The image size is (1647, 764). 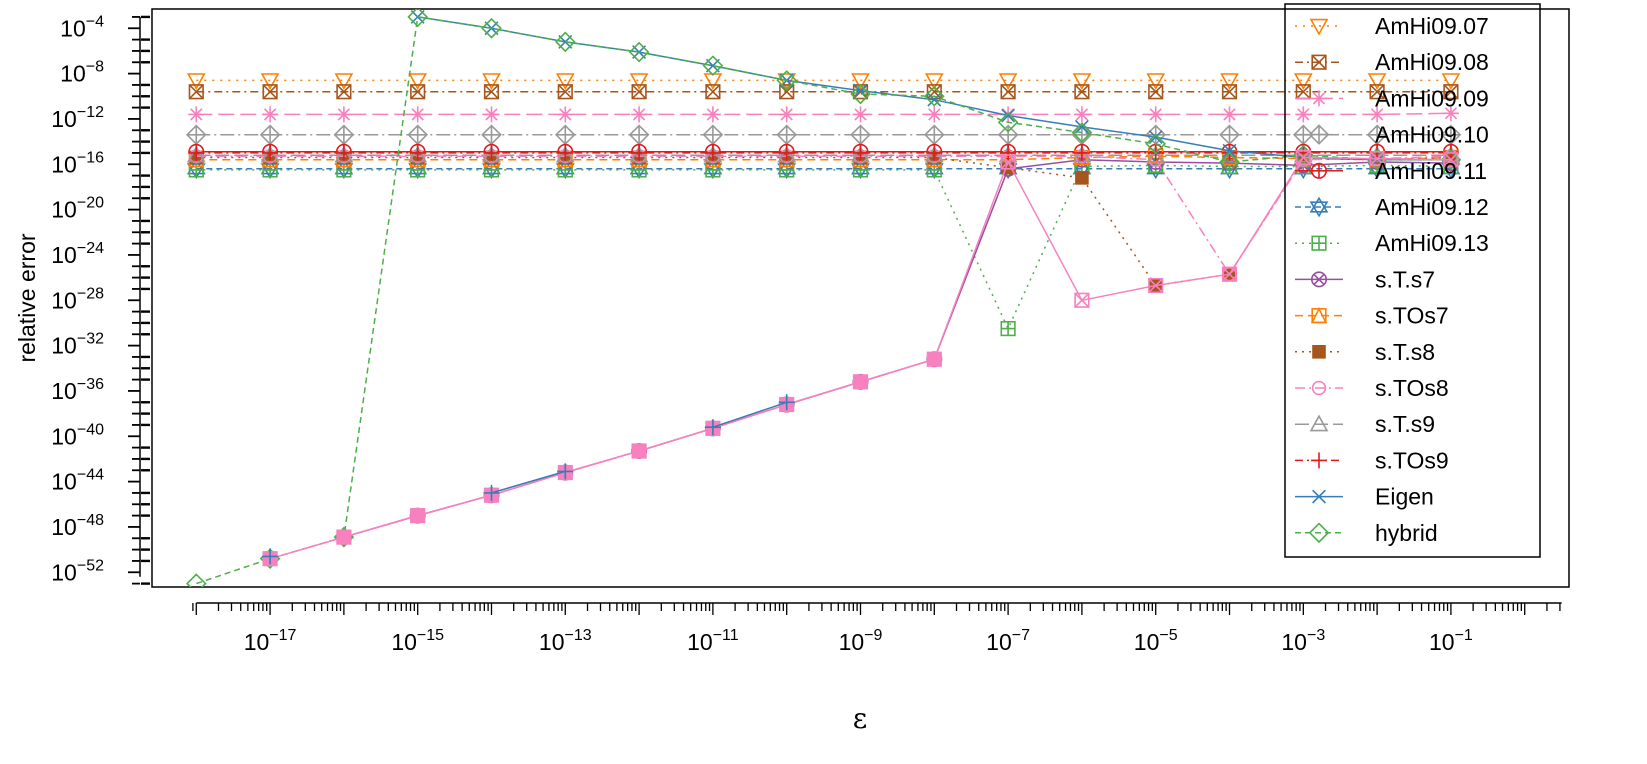 I want to click on legend-label: AmHi09.09, so click(x=1432, y=98).